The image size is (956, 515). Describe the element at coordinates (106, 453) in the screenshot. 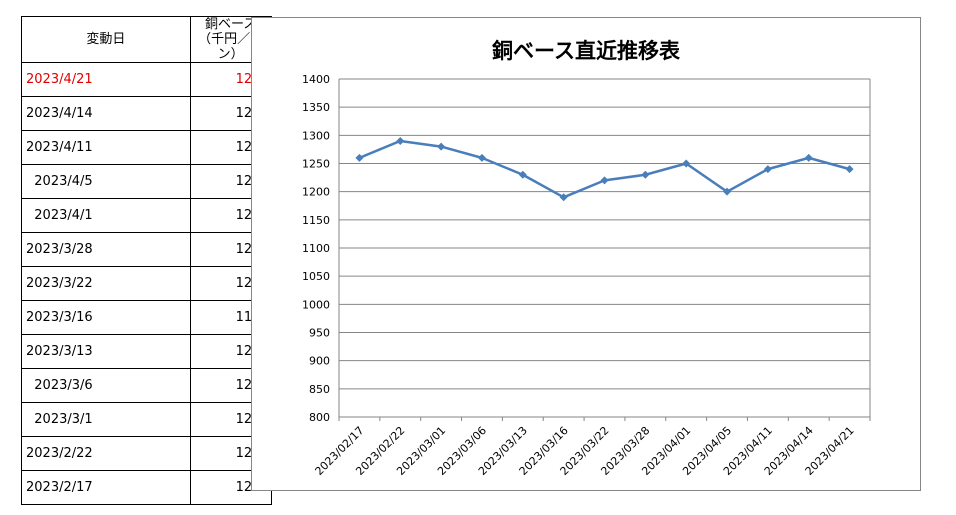

I see `change-date-cell: 2023/2/22` at that location.